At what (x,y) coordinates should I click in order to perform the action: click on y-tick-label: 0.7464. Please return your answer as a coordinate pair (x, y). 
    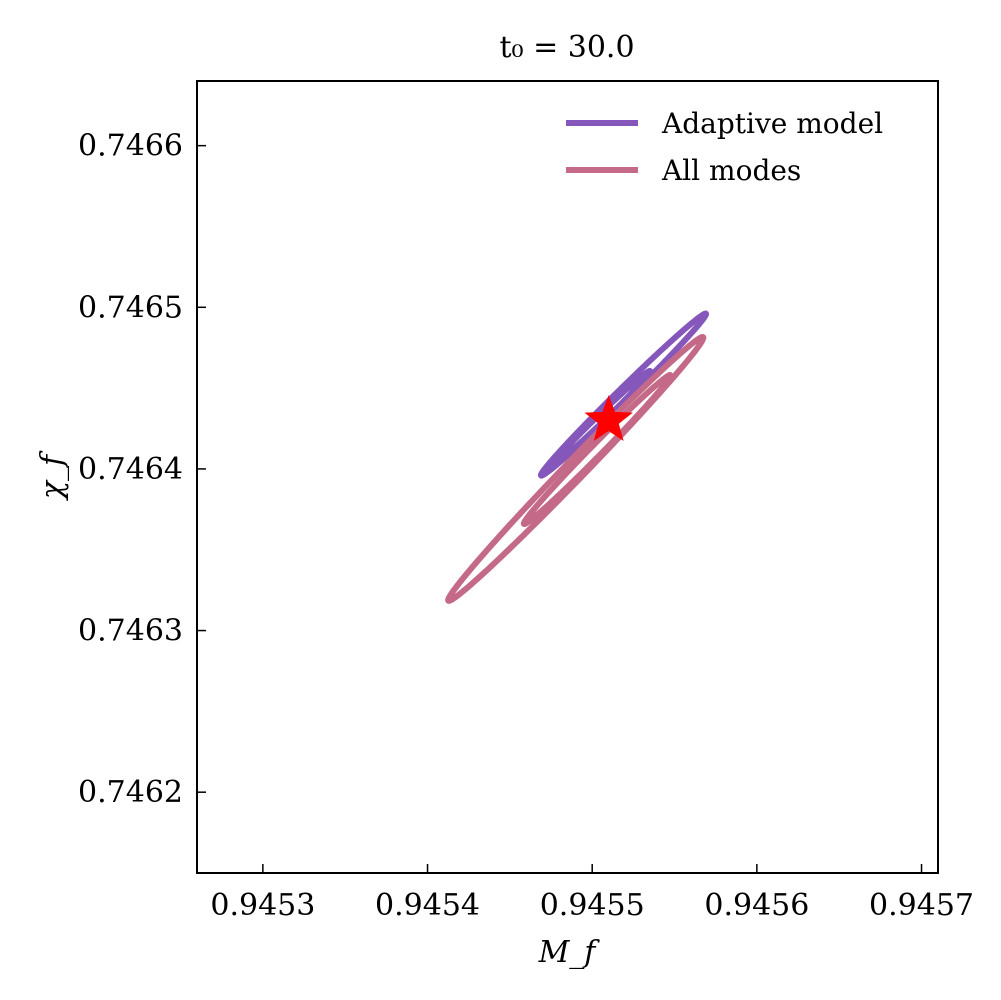
    Looking at the image, I should click on (130, 469).